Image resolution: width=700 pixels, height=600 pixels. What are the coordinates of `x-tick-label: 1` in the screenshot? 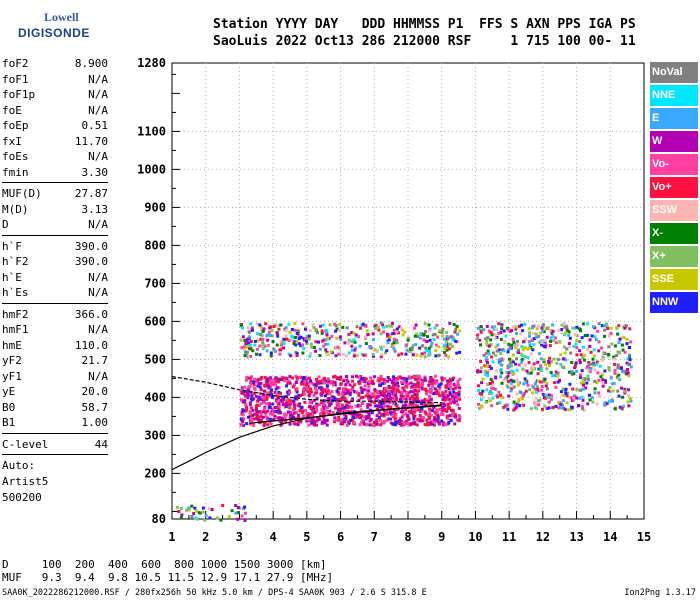 It's located at (171, 537).